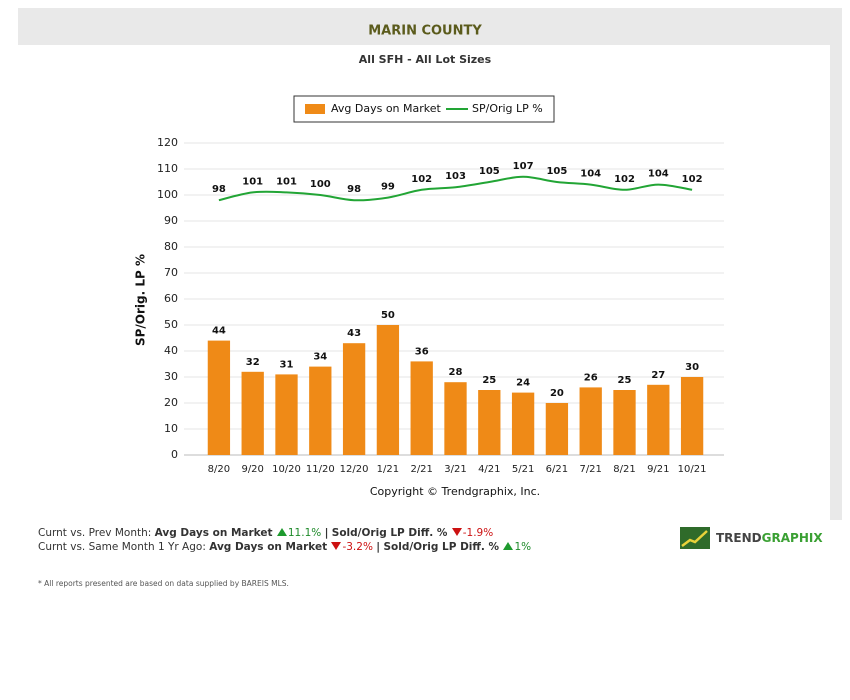 This screenshot has height=700, width=850. Describe the element at coordinates (557, 469) in the screenshot. I see `x-tick-label: 6/21` at that location.